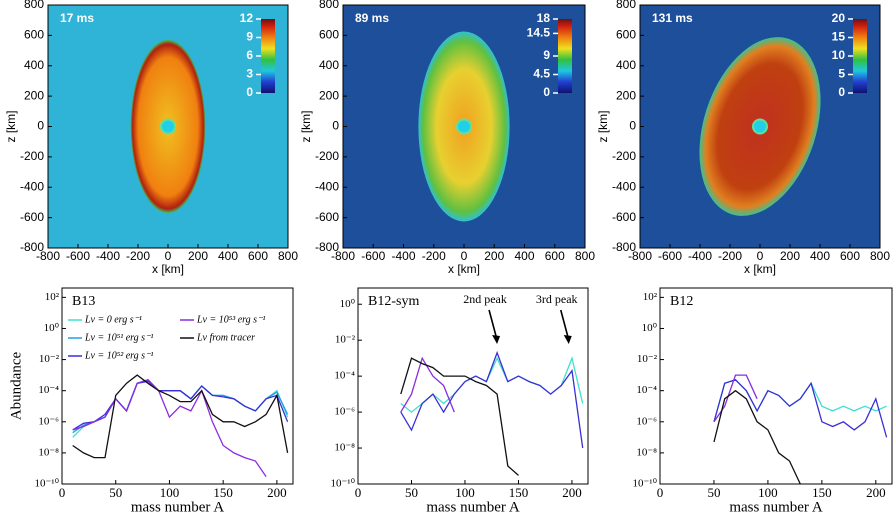 The width and height of the screenshot is (894, 524). I want to click on colorbar-tick-label: 6, so click(249, 55).